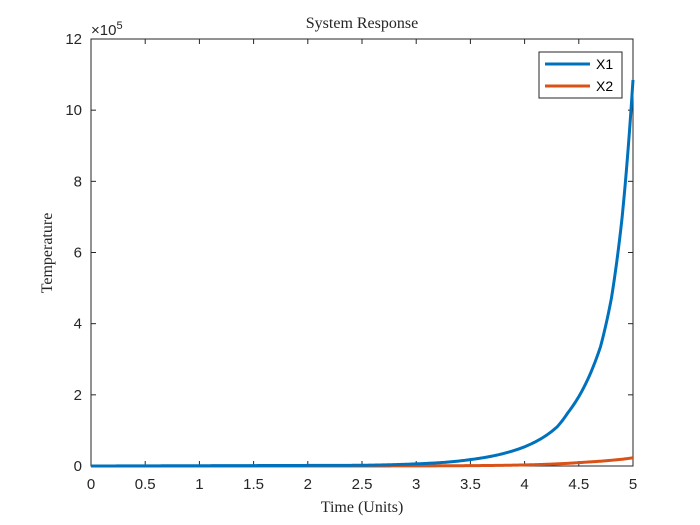 This screenshot has height=525, width=700. Describe the element at coordinates (604, 64) in the screenshot. I see `legend-label-x1: X1` at that location.